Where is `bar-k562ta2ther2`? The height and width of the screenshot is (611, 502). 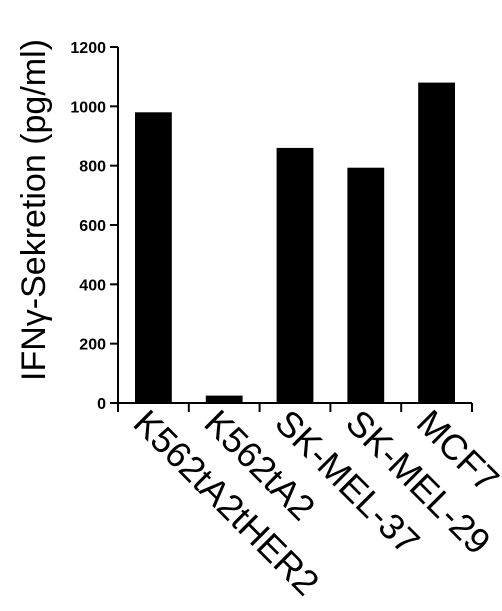
bar-k562ta2ther2 is located at coordinates (153, 258).